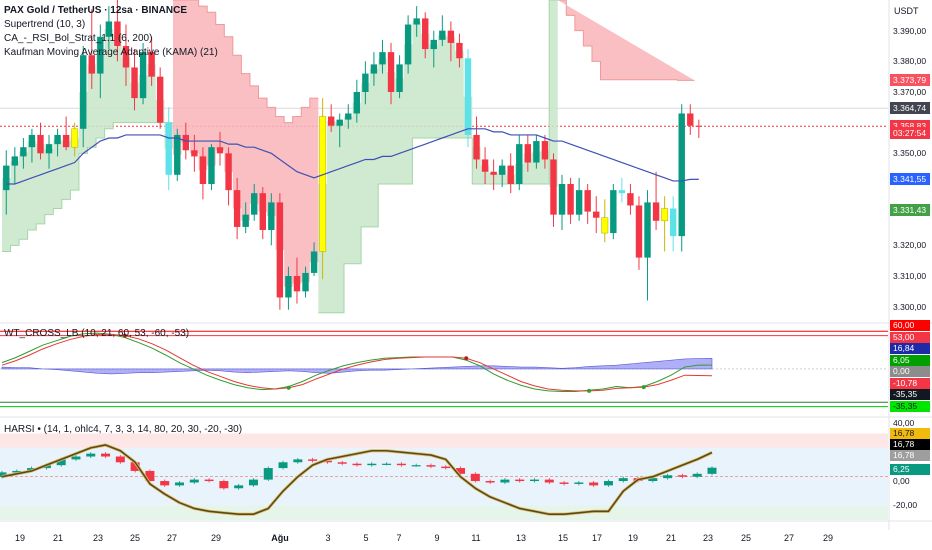 The image size is (932, 550). What do you see at coordinates (78, 38) in the screenshot?
I see `indicator-rsi-bol: CA_-_RSI_Bol_Strat_1.1 (6, 200)` at bounding box center [78, 38].